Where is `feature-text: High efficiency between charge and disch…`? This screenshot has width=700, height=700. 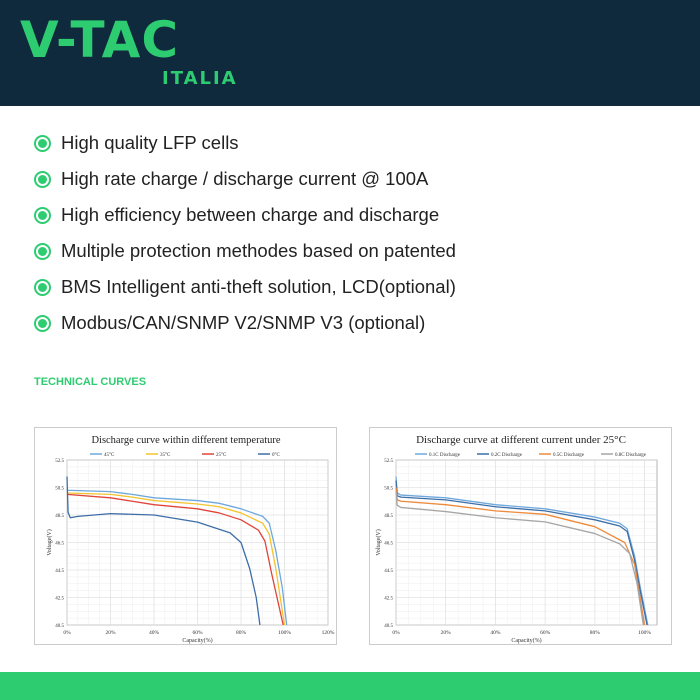 feature-text: High efficiency between charge and disch… is located at coordinates (250, 214).